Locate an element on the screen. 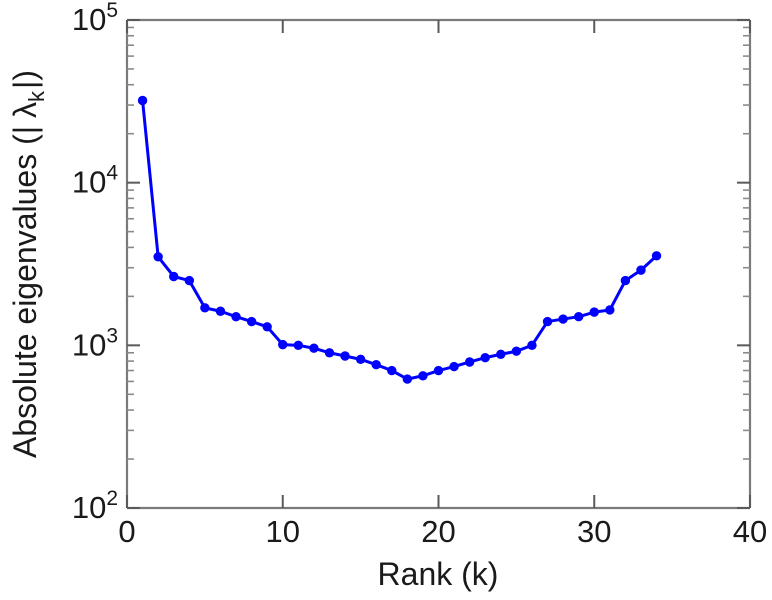  y-tick-label: 10⁵ is located at coordinates (95, 18).